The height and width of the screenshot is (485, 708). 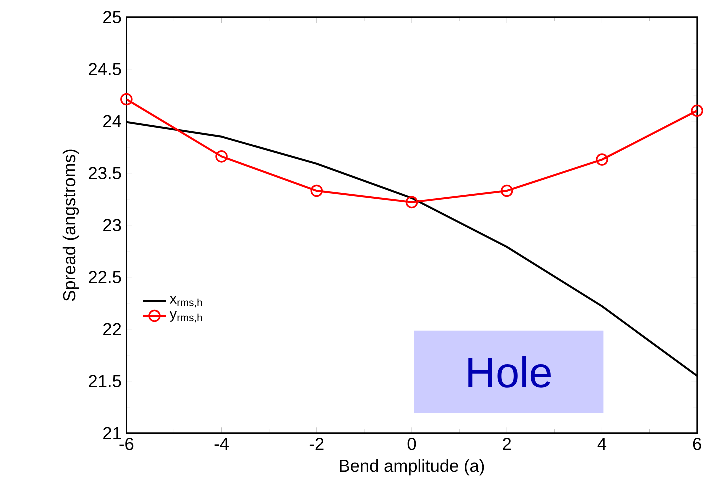 What do you see at coordinates (186, 317) in the screenshot?
I see `legend-label: y$_{rms,h}$` at bounding box center [186, 317].